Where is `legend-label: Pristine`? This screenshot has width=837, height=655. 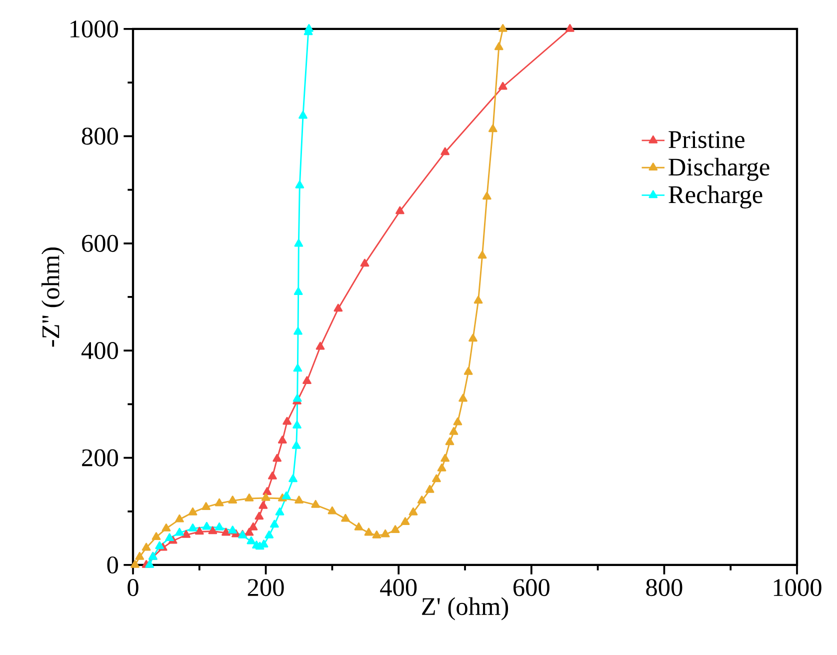 legend-label: Pristine is located at coordinates (706, 139).